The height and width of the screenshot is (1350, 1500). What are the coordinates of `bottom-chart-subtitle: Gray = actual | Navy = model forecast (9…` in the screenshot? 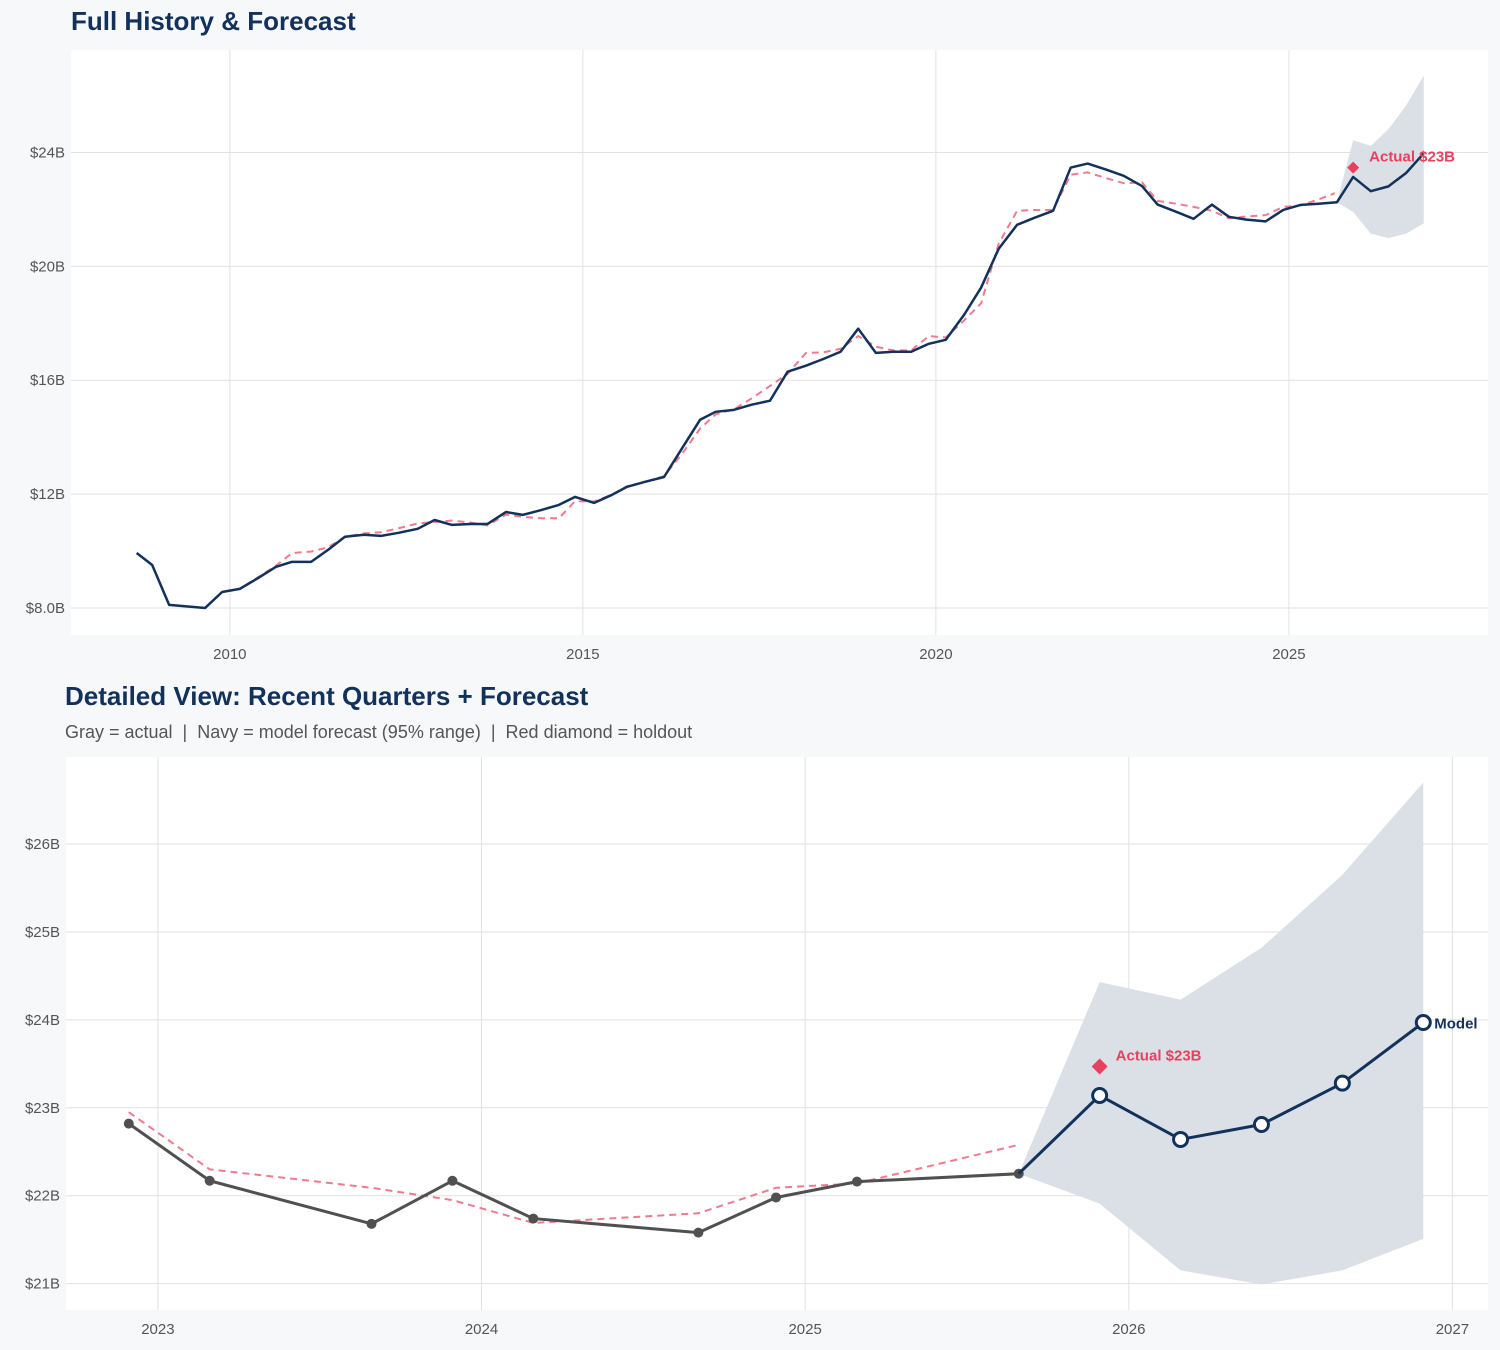 It's located at (379, 732).